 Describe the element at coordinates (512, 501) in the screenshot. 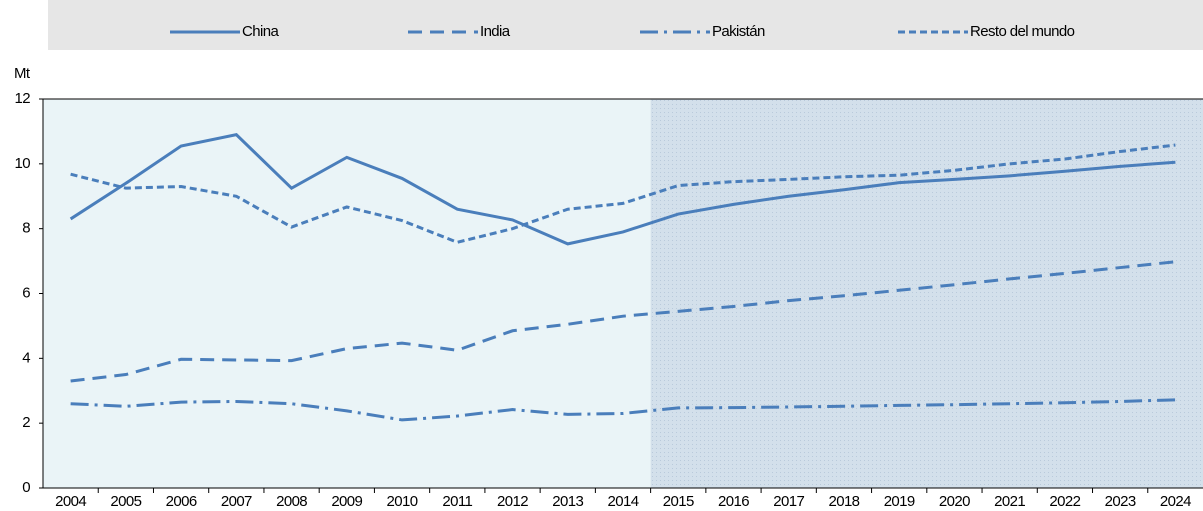

I see `x-tick-label: 2012` at that location.